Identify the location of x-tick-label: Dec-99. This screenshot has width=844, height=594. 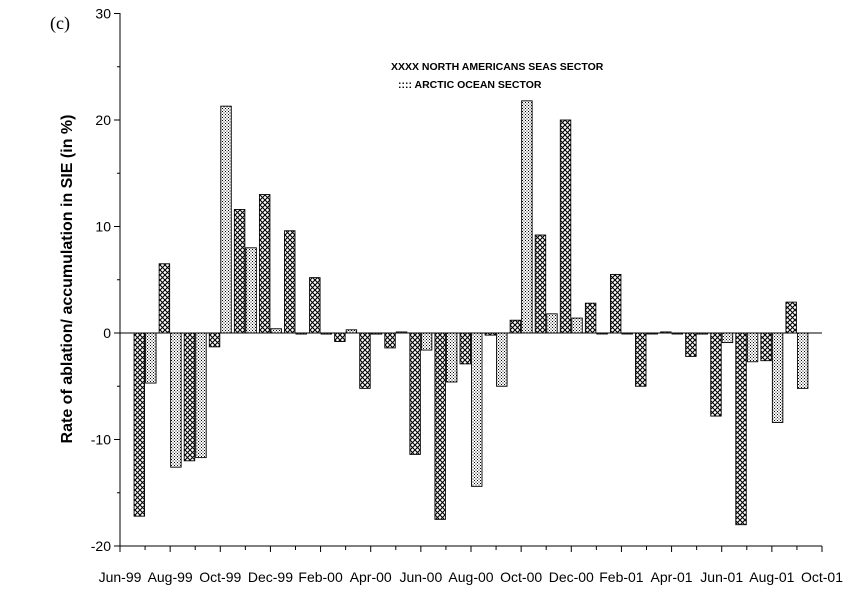
(270, 577).